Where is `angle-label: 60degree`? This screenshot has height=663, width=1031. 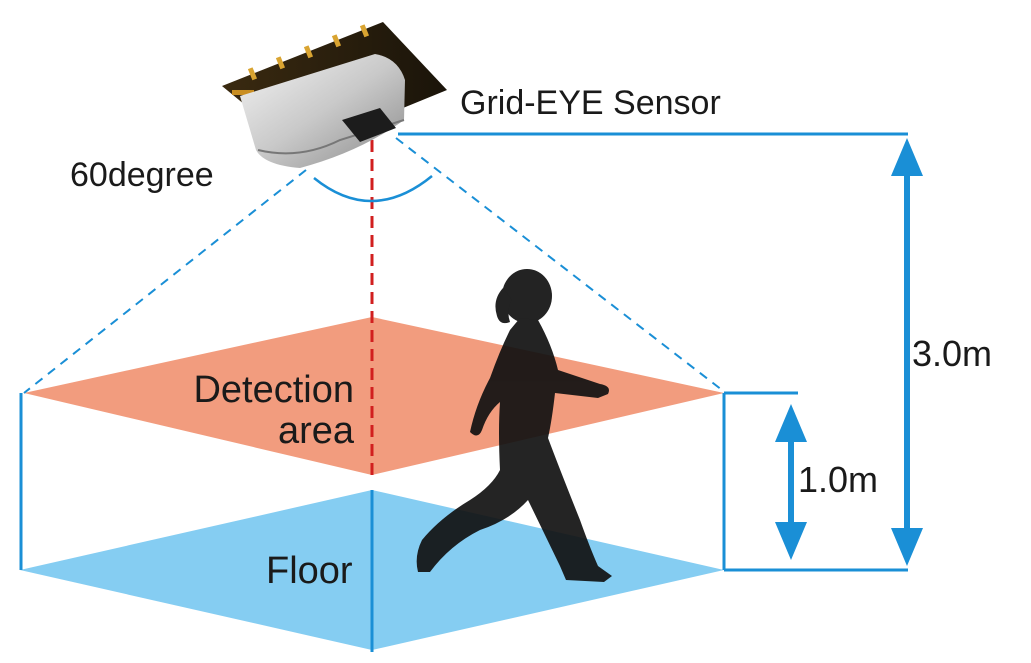
angle-label: 60degree is located at coordinates (142, 175).